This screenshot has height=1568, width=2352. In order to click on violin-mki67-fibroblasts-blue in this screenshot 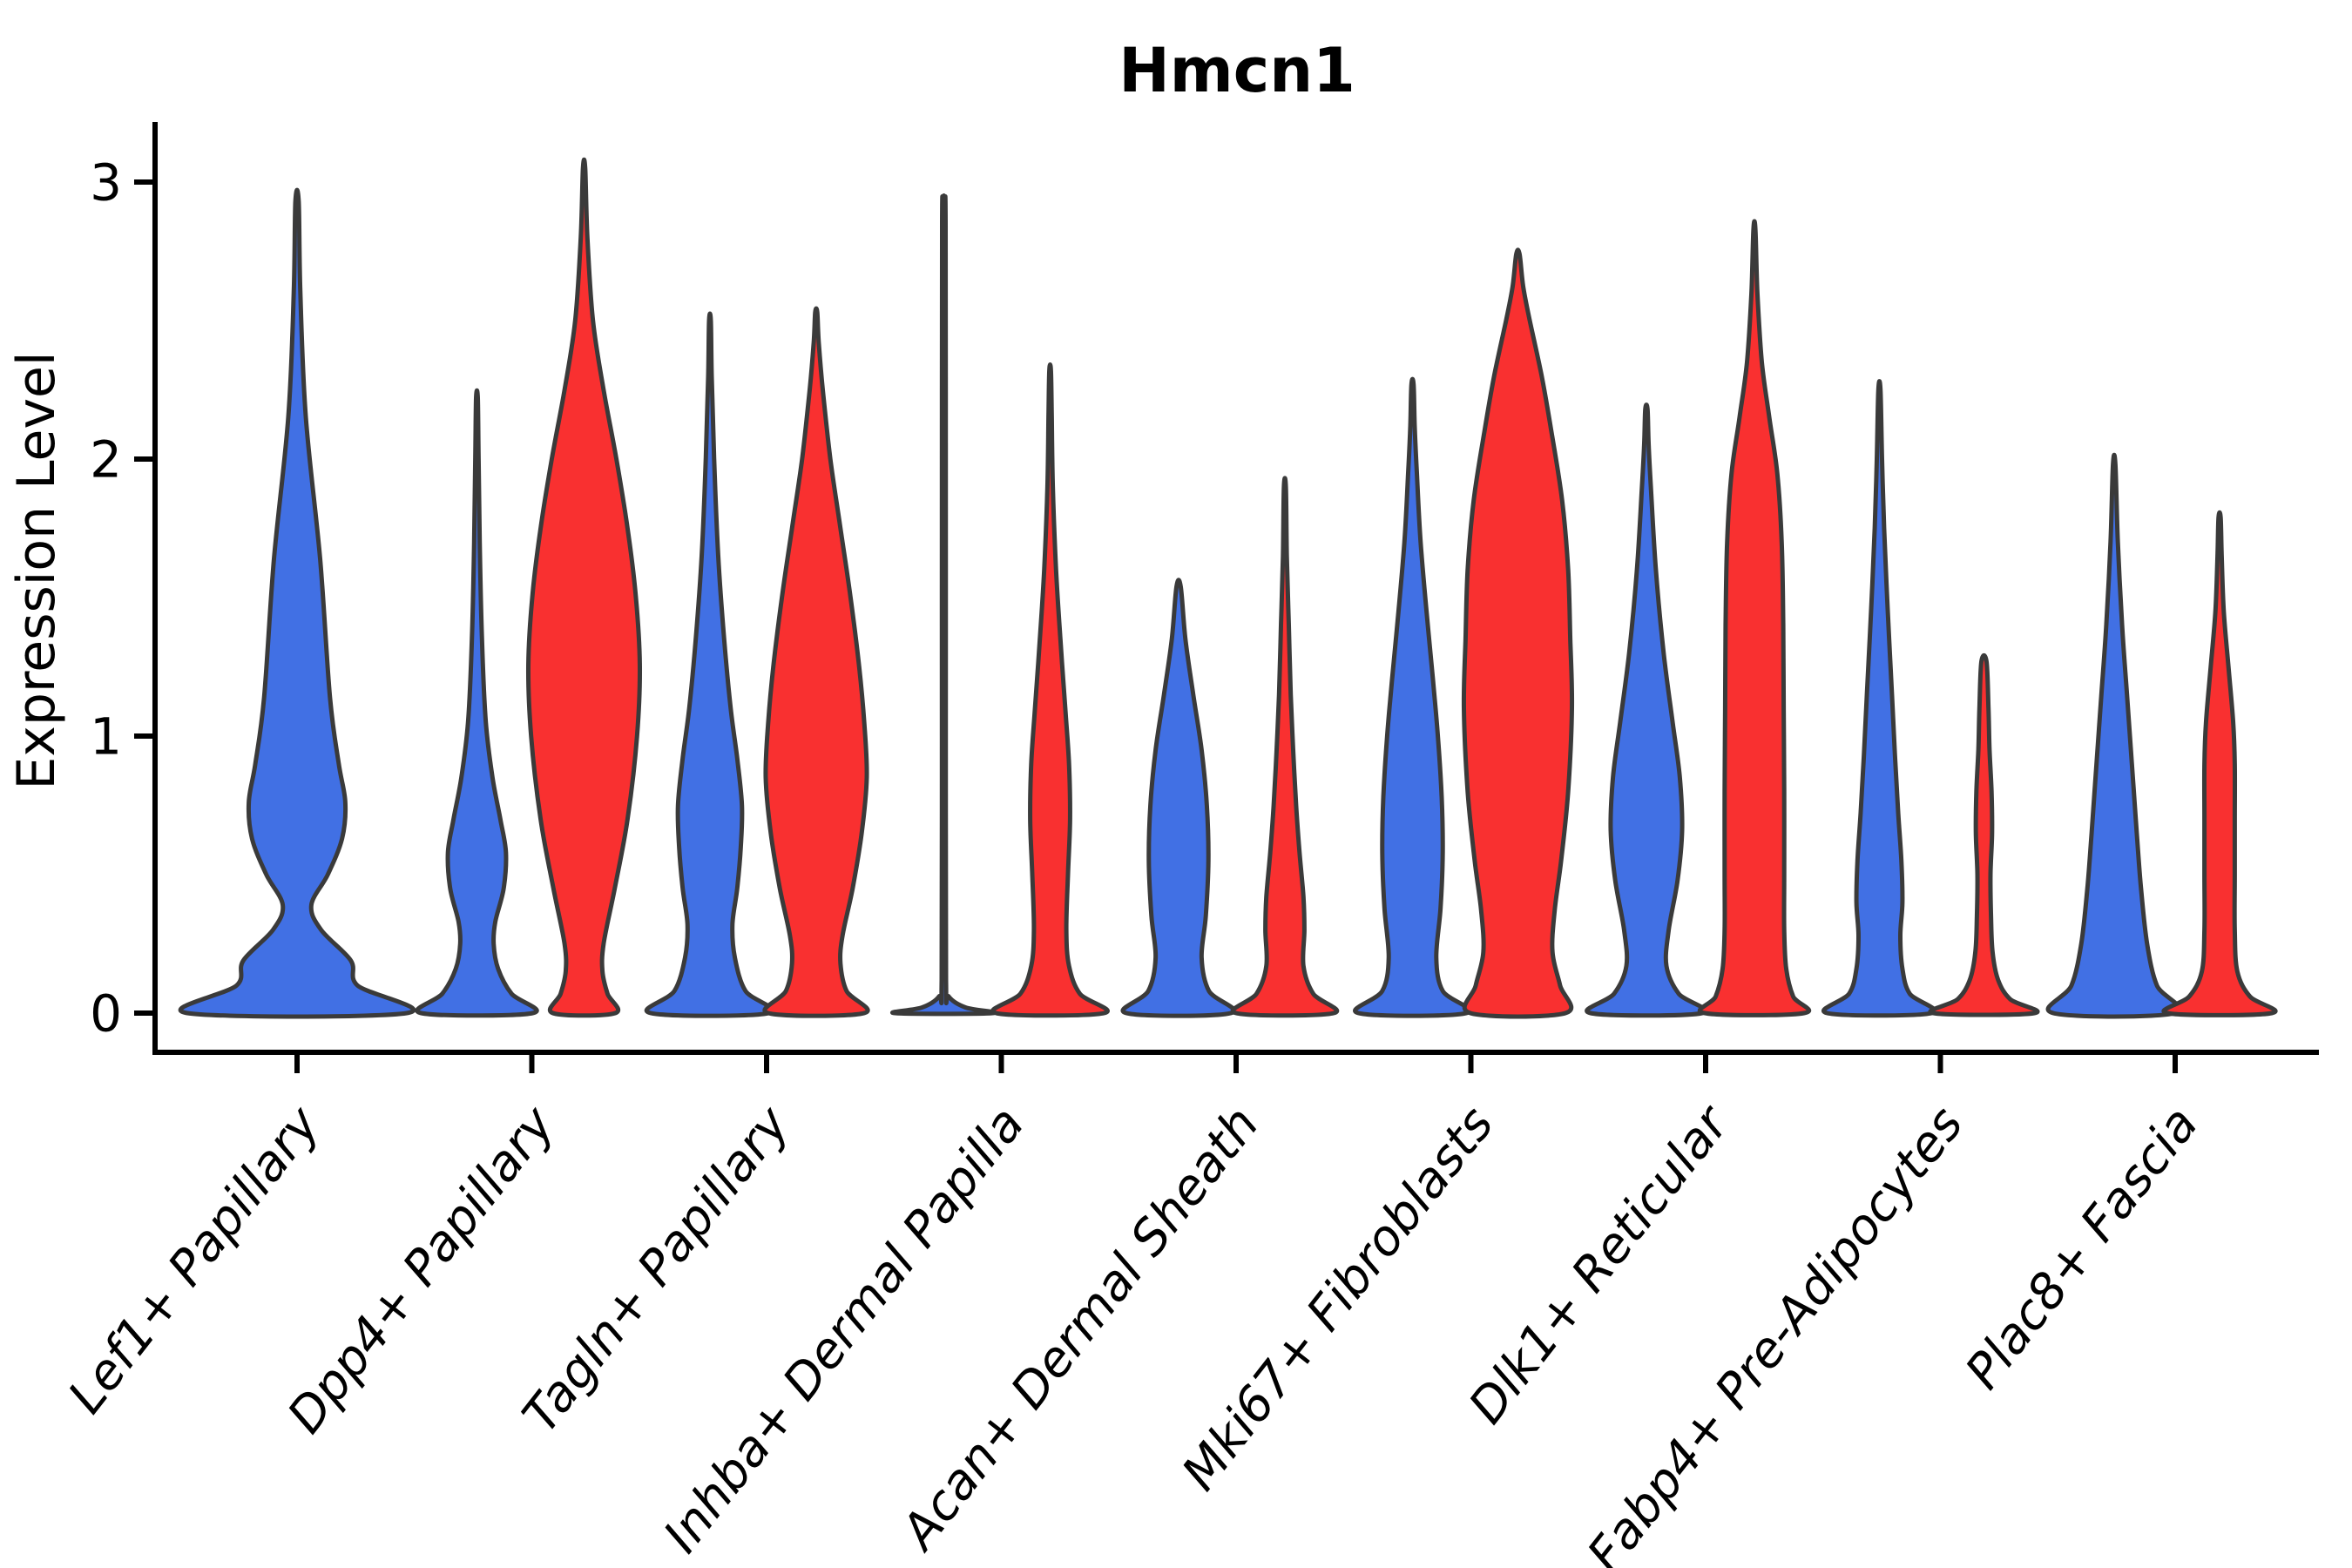, I will do `click(1412, 697)`.